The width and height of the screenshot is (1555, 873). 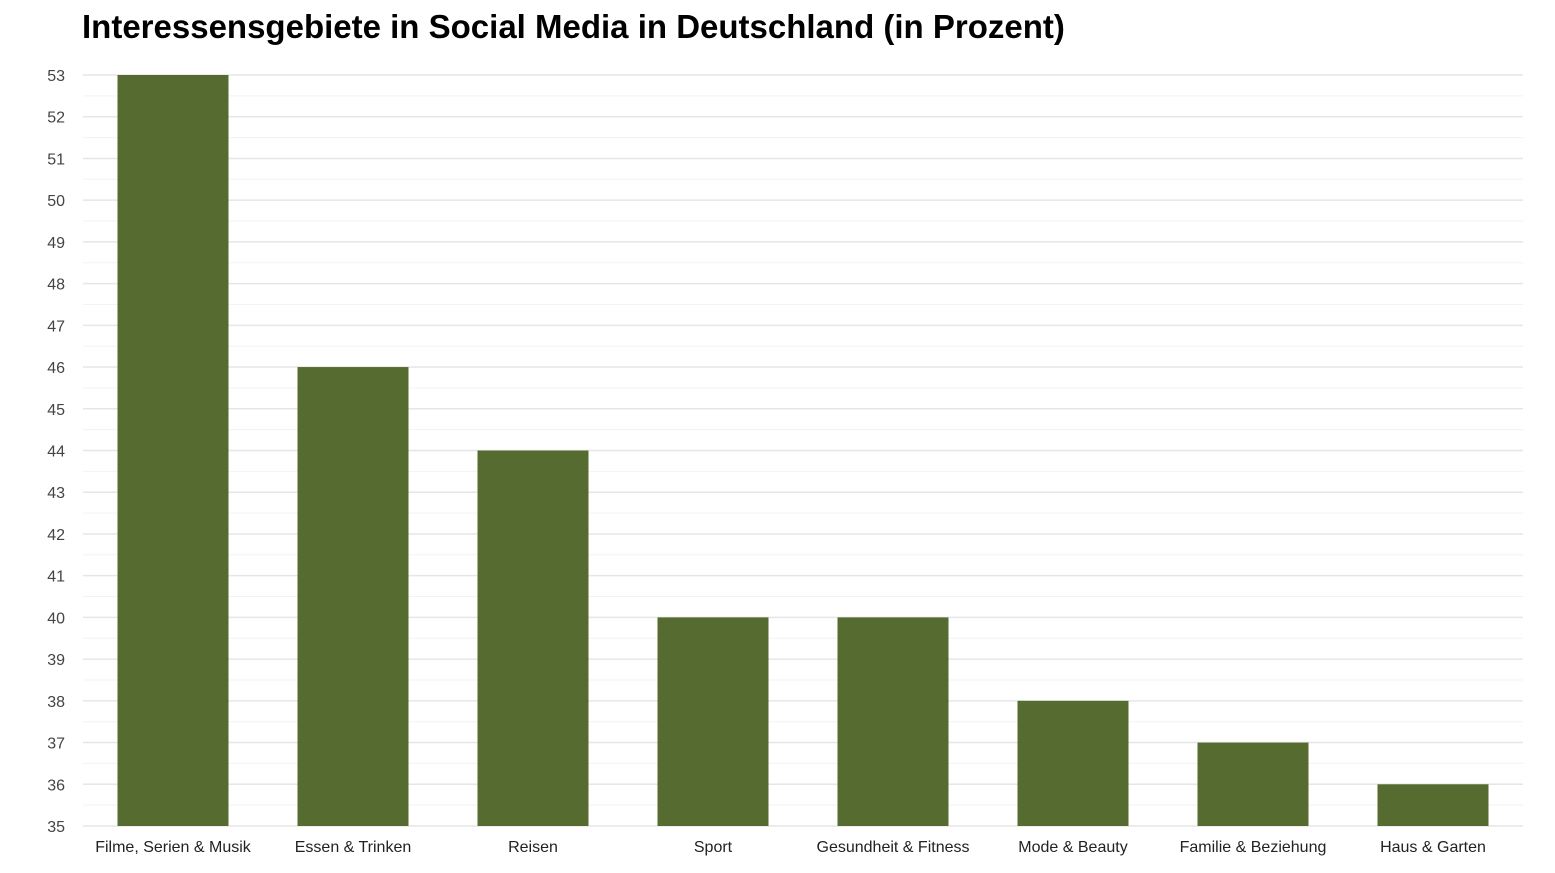 What do you see at coordinates (56, 285) in the screenshot?
I see `y-tick-label: 48` at bounding box center [56, 285].